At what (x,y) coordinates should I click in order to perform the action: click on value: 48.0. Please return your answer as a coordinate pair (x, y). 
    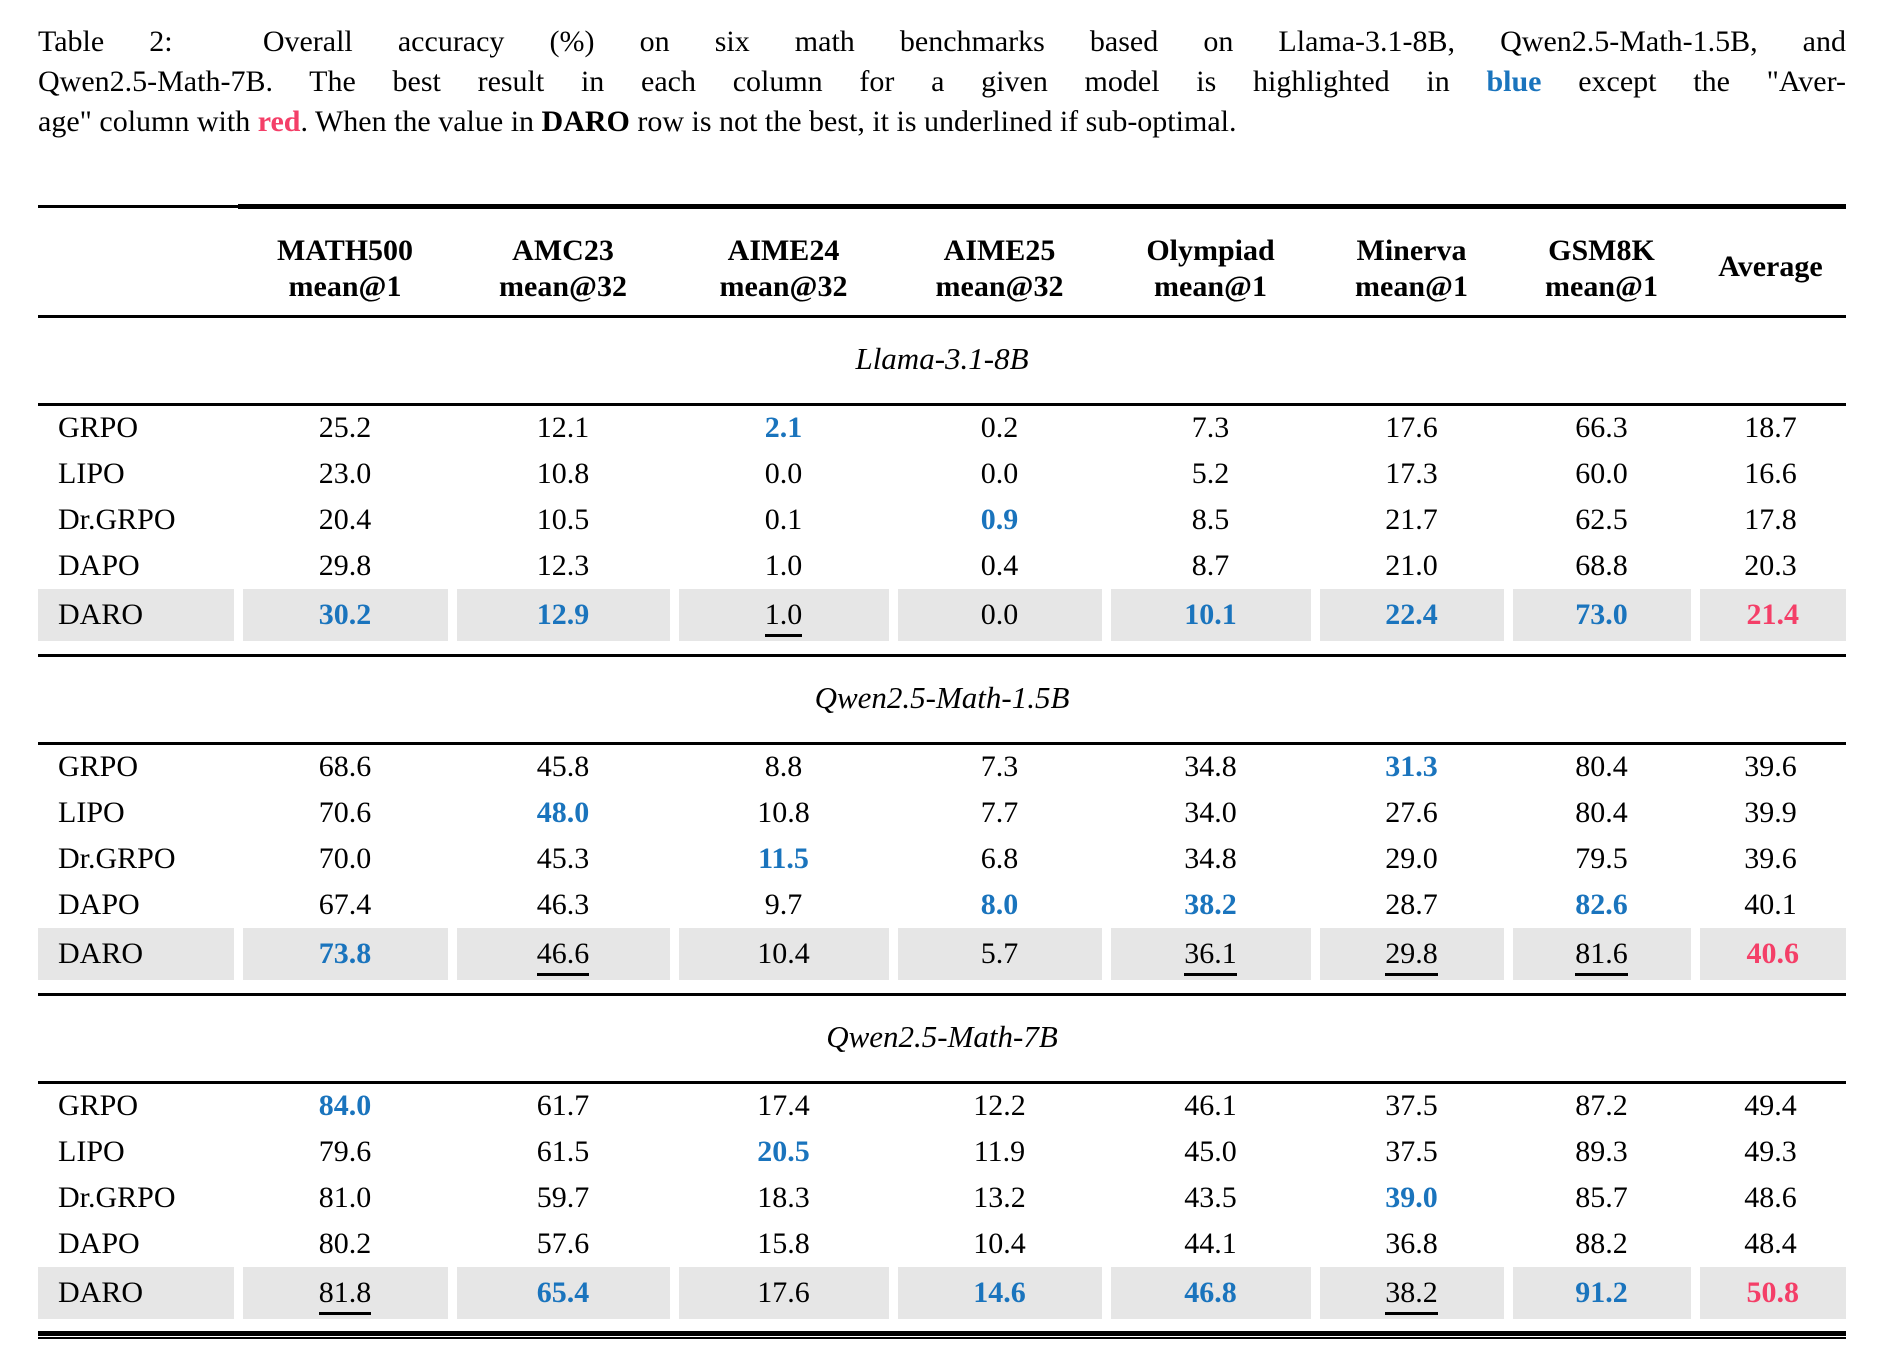
    Looking at the image, I should click on (563, 812).